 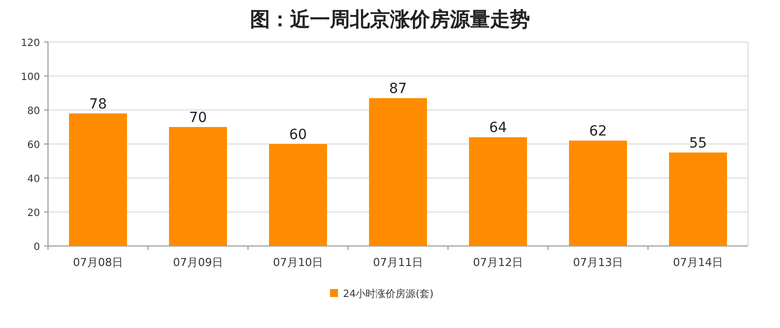 I want to click on data-label: 64, so click(x=498, y=128).